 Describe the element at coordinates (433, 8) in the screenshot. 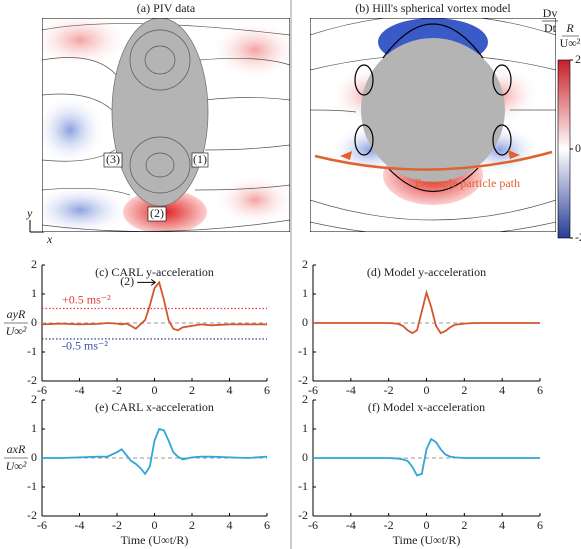

I see `panel-title: (b) Hill's spherical vortex model` at that location.